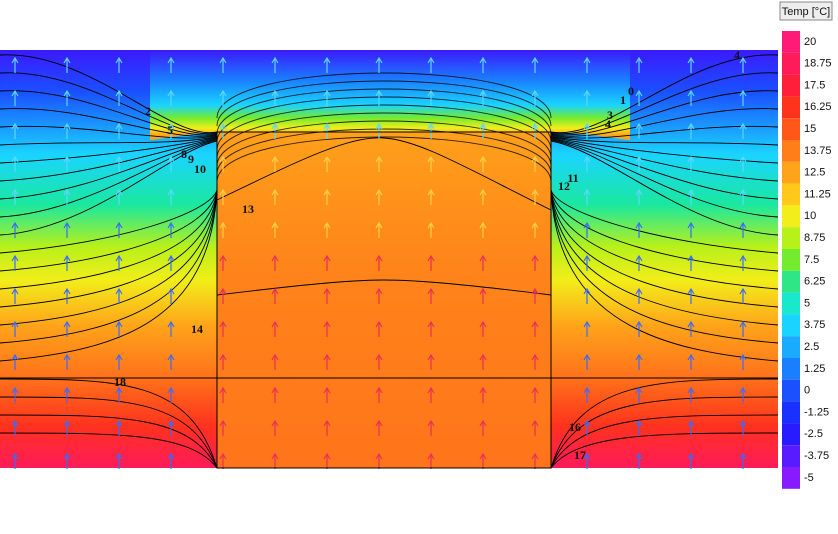 This screenshot has height=534, width=838. I want to click on colorbar-title: Temp [°C], so click(806, 12).